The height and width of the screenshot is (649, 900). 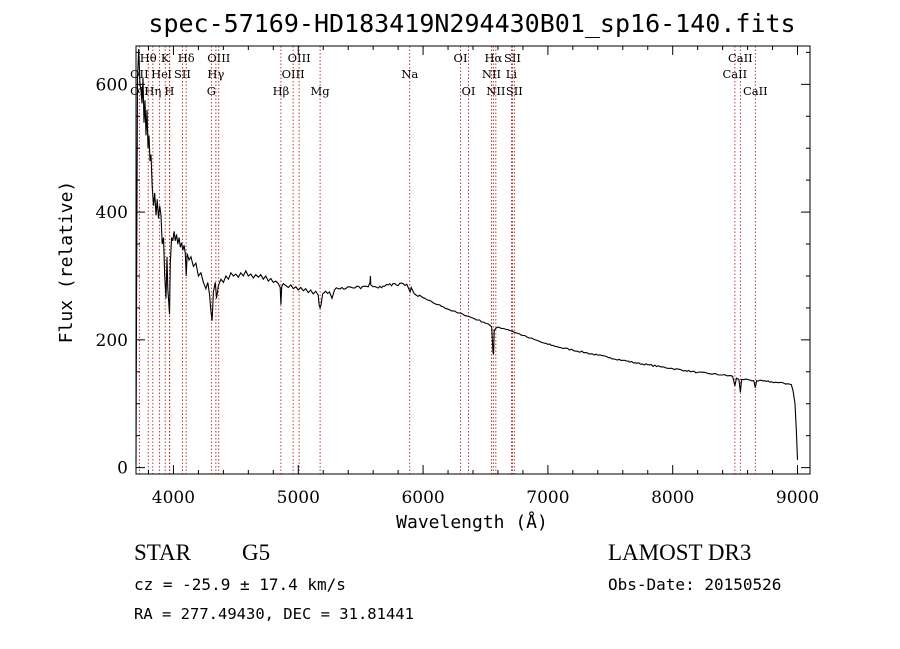 What do you see at coordinates (298, 498) in the screenshot?
I see `x-tick-label: 5000` at bounding box center [298, 498].